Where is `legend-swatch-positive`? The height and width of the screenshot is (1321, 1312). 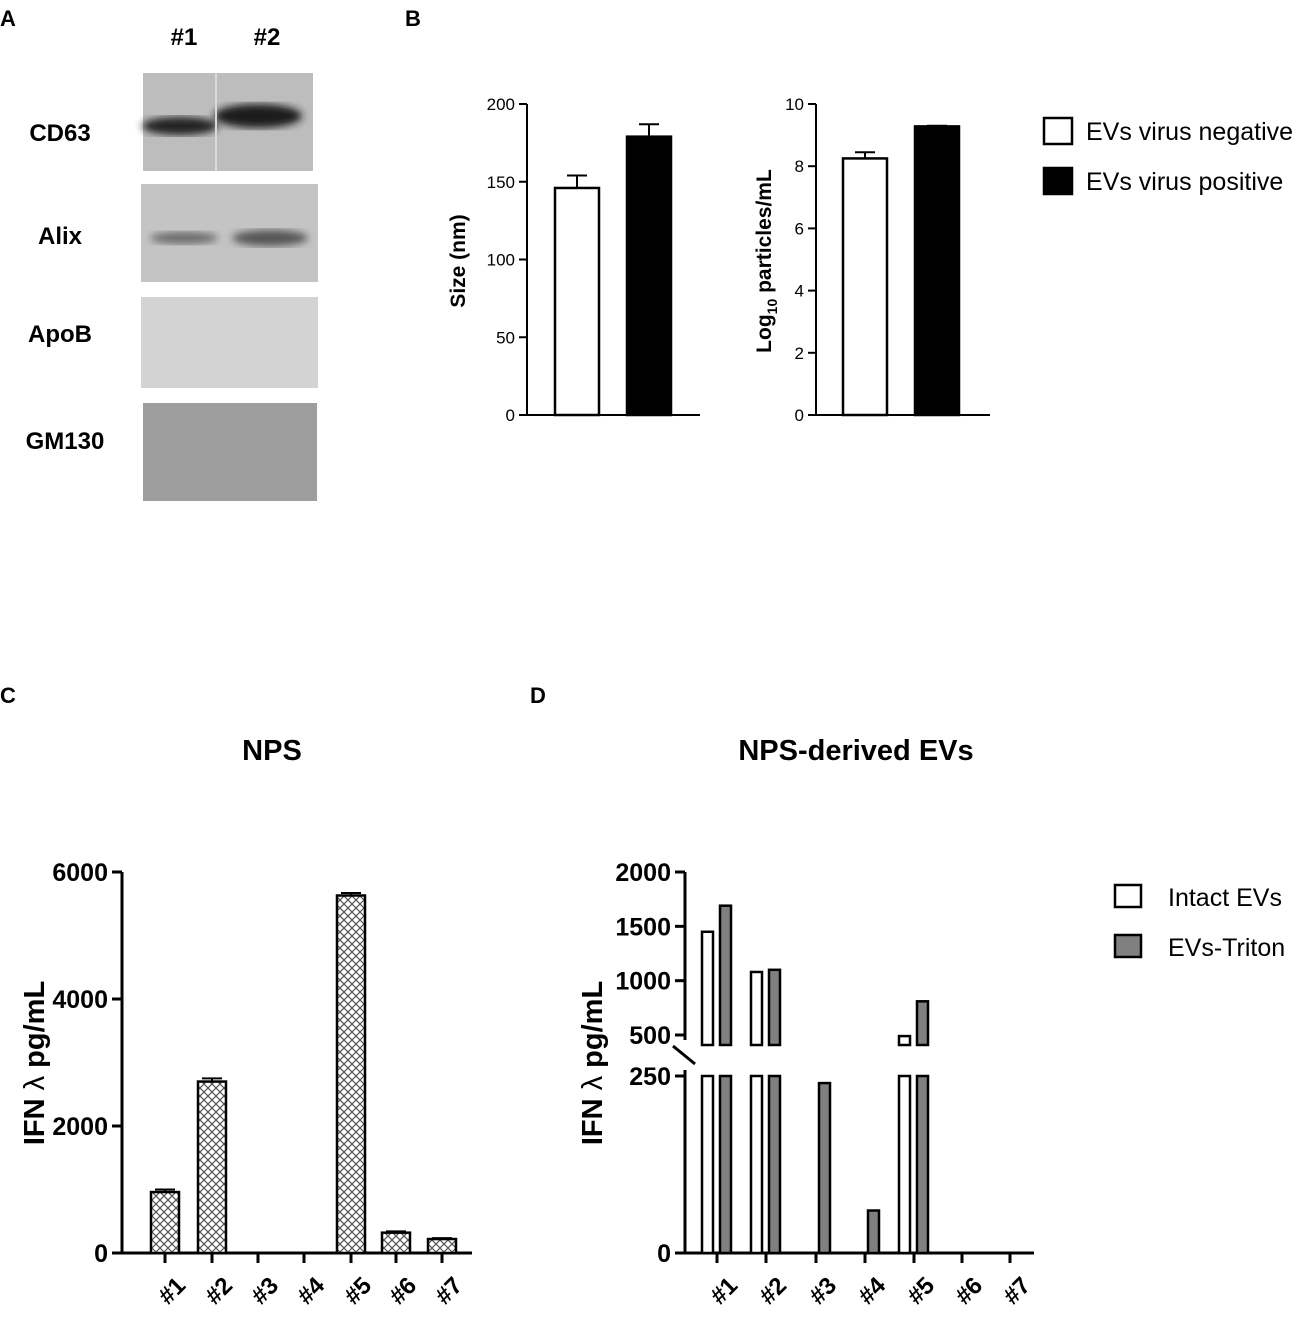
legend-swatch-positive is located at coordinates (1058, 181).